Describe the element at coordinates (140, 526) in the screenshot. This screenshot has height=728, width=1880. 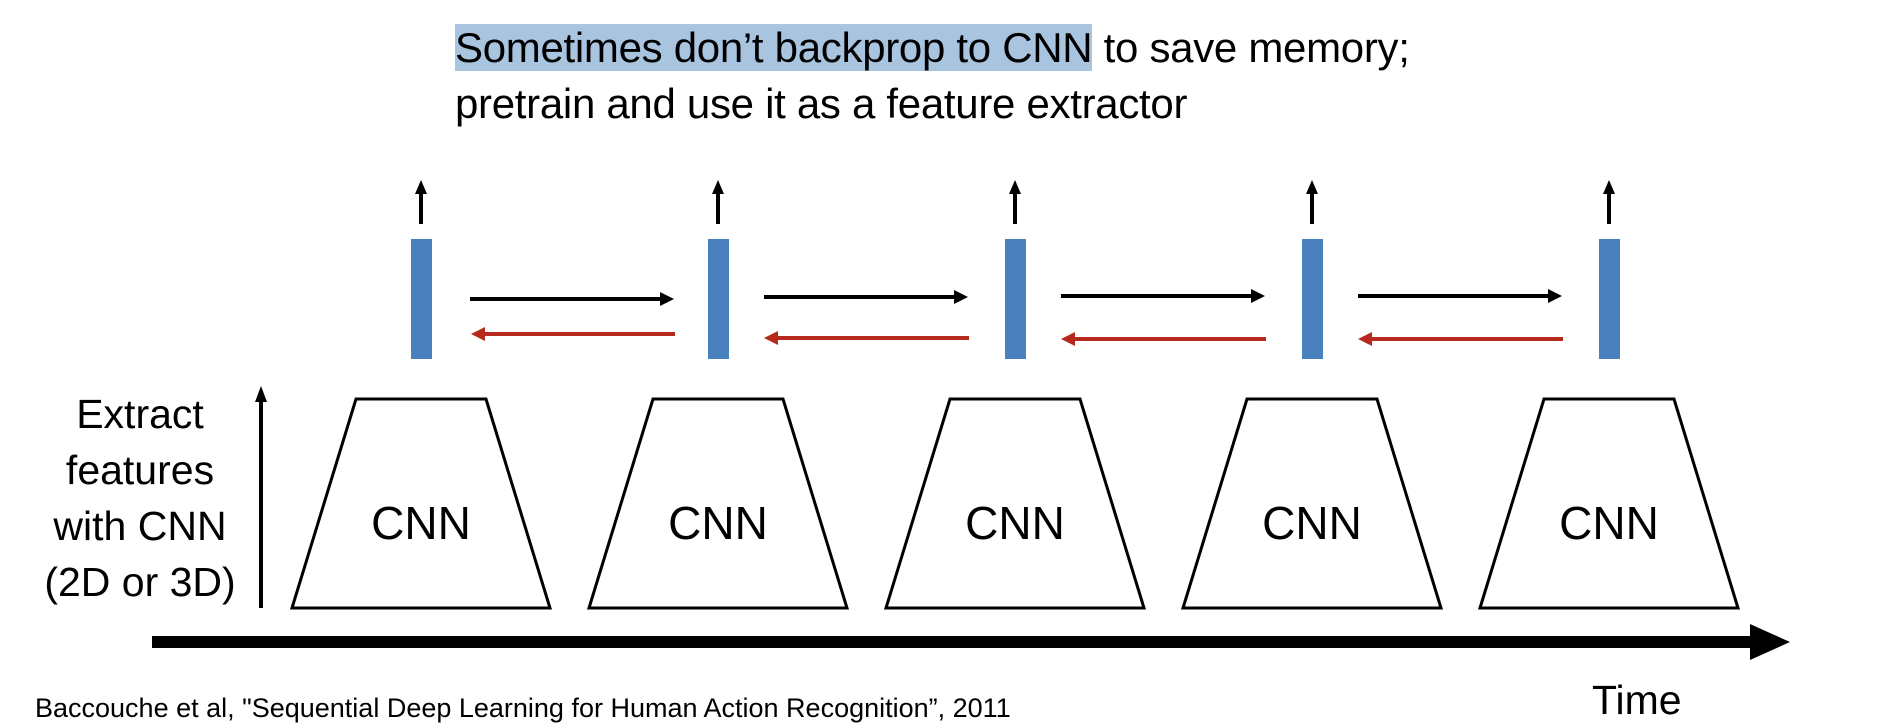
I see `extract-features-line: with CNN` at that location.